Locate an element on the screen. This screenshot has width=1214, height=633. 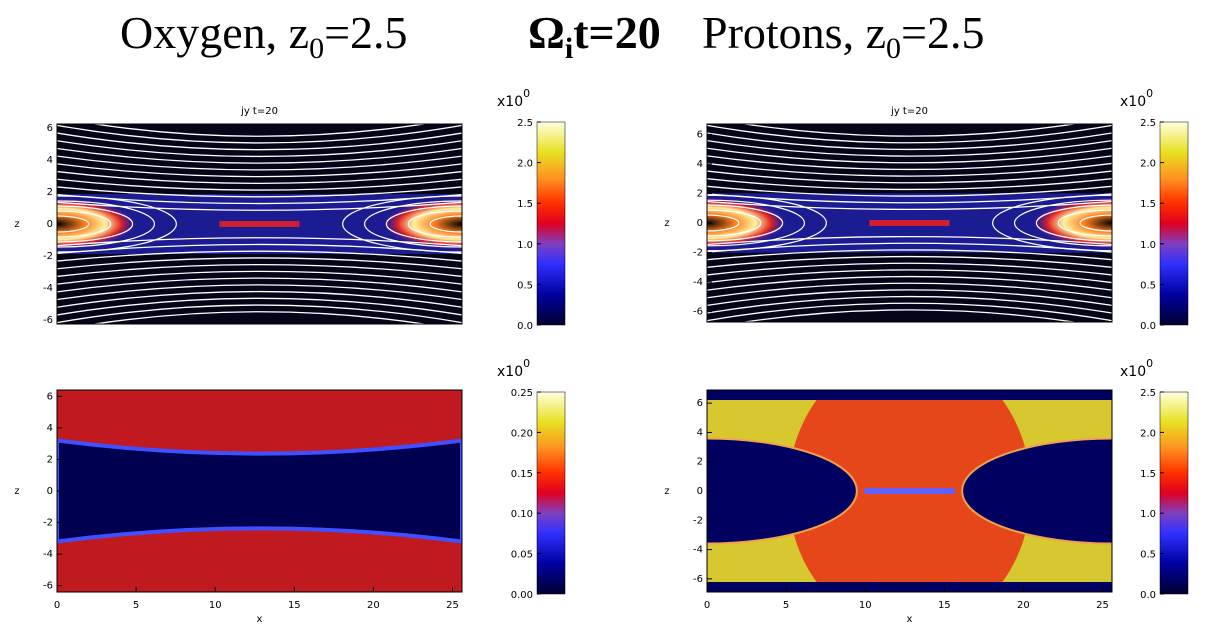
title-left: Oxygen, z0=2.5 is located at coordinates (264, 36).